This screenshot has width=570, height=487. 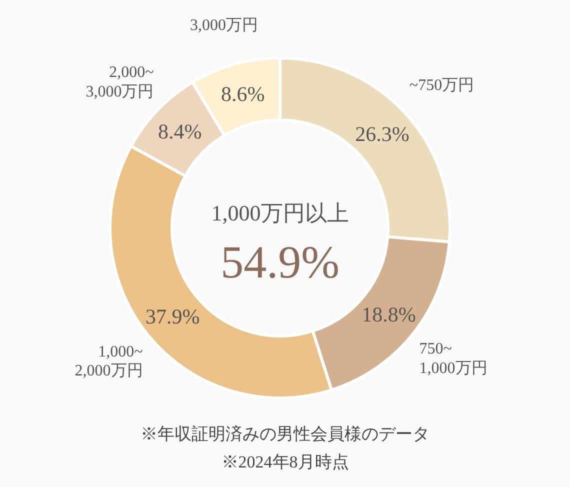 I want to click on text: ※年収証明済みの男性会員様のデータ, so click(x=285, y=434).